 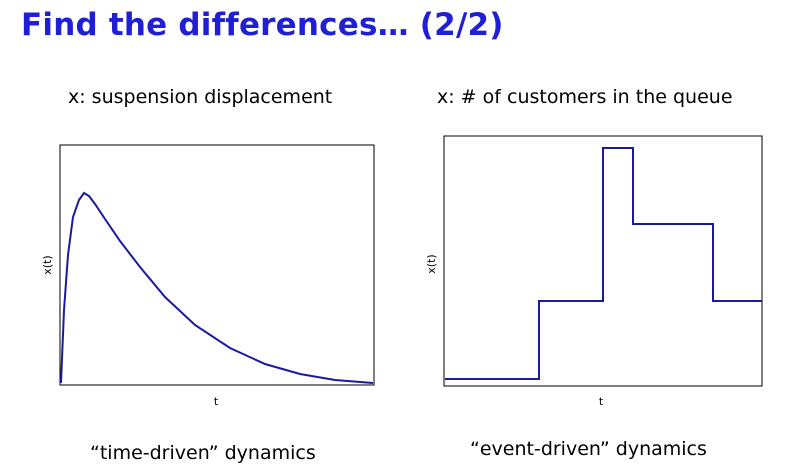 What do you see at coordinates (585, 97) in the screenshot?
I see `right-plot-heading: x: # of customers in the queue` at bounding box center [585, 97].